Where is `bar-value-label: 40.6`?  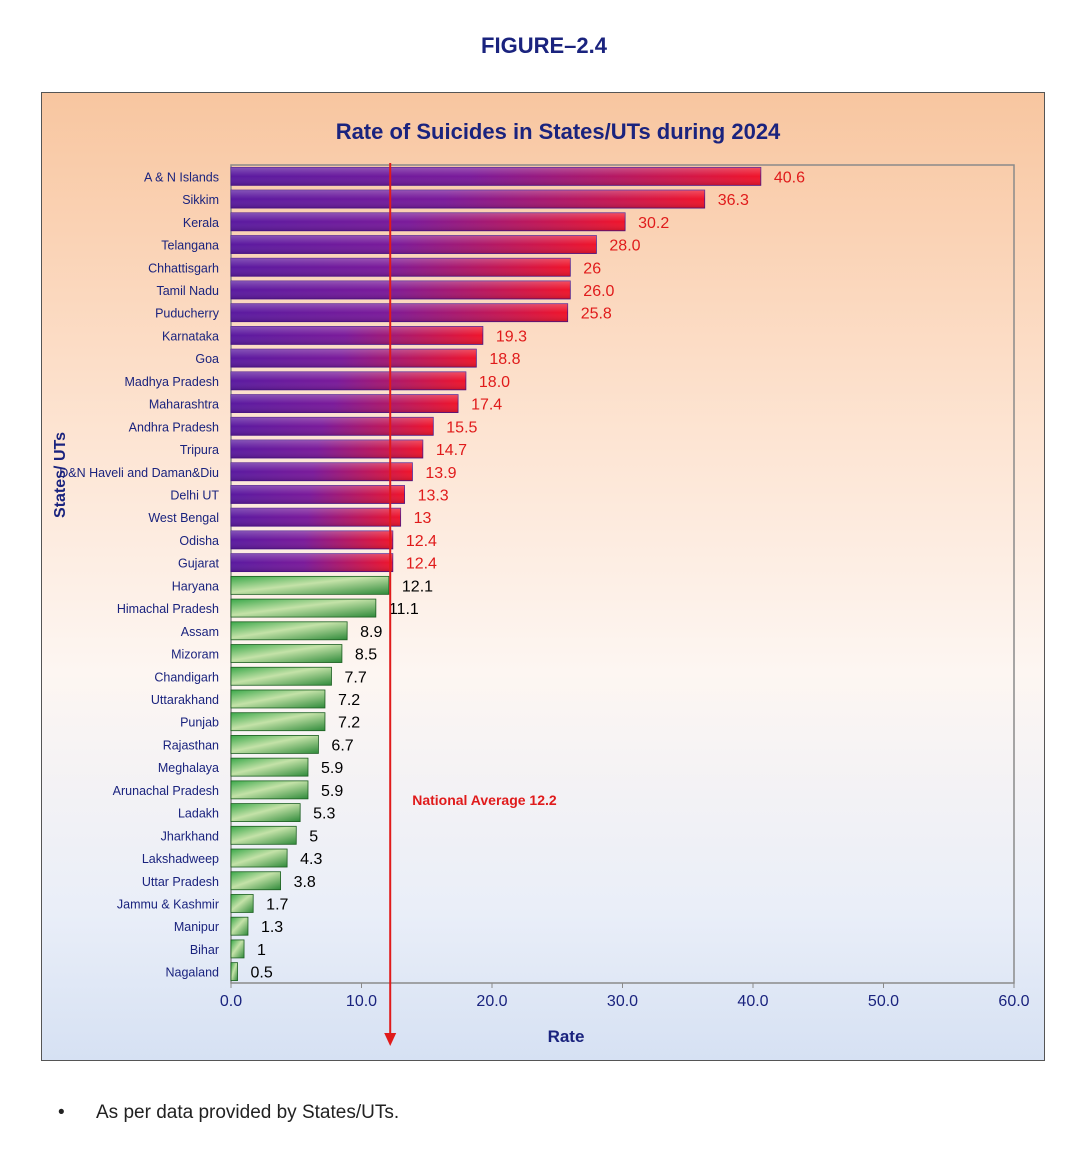 bar-value-label: 40.6 is located at coordinates (789, 177).